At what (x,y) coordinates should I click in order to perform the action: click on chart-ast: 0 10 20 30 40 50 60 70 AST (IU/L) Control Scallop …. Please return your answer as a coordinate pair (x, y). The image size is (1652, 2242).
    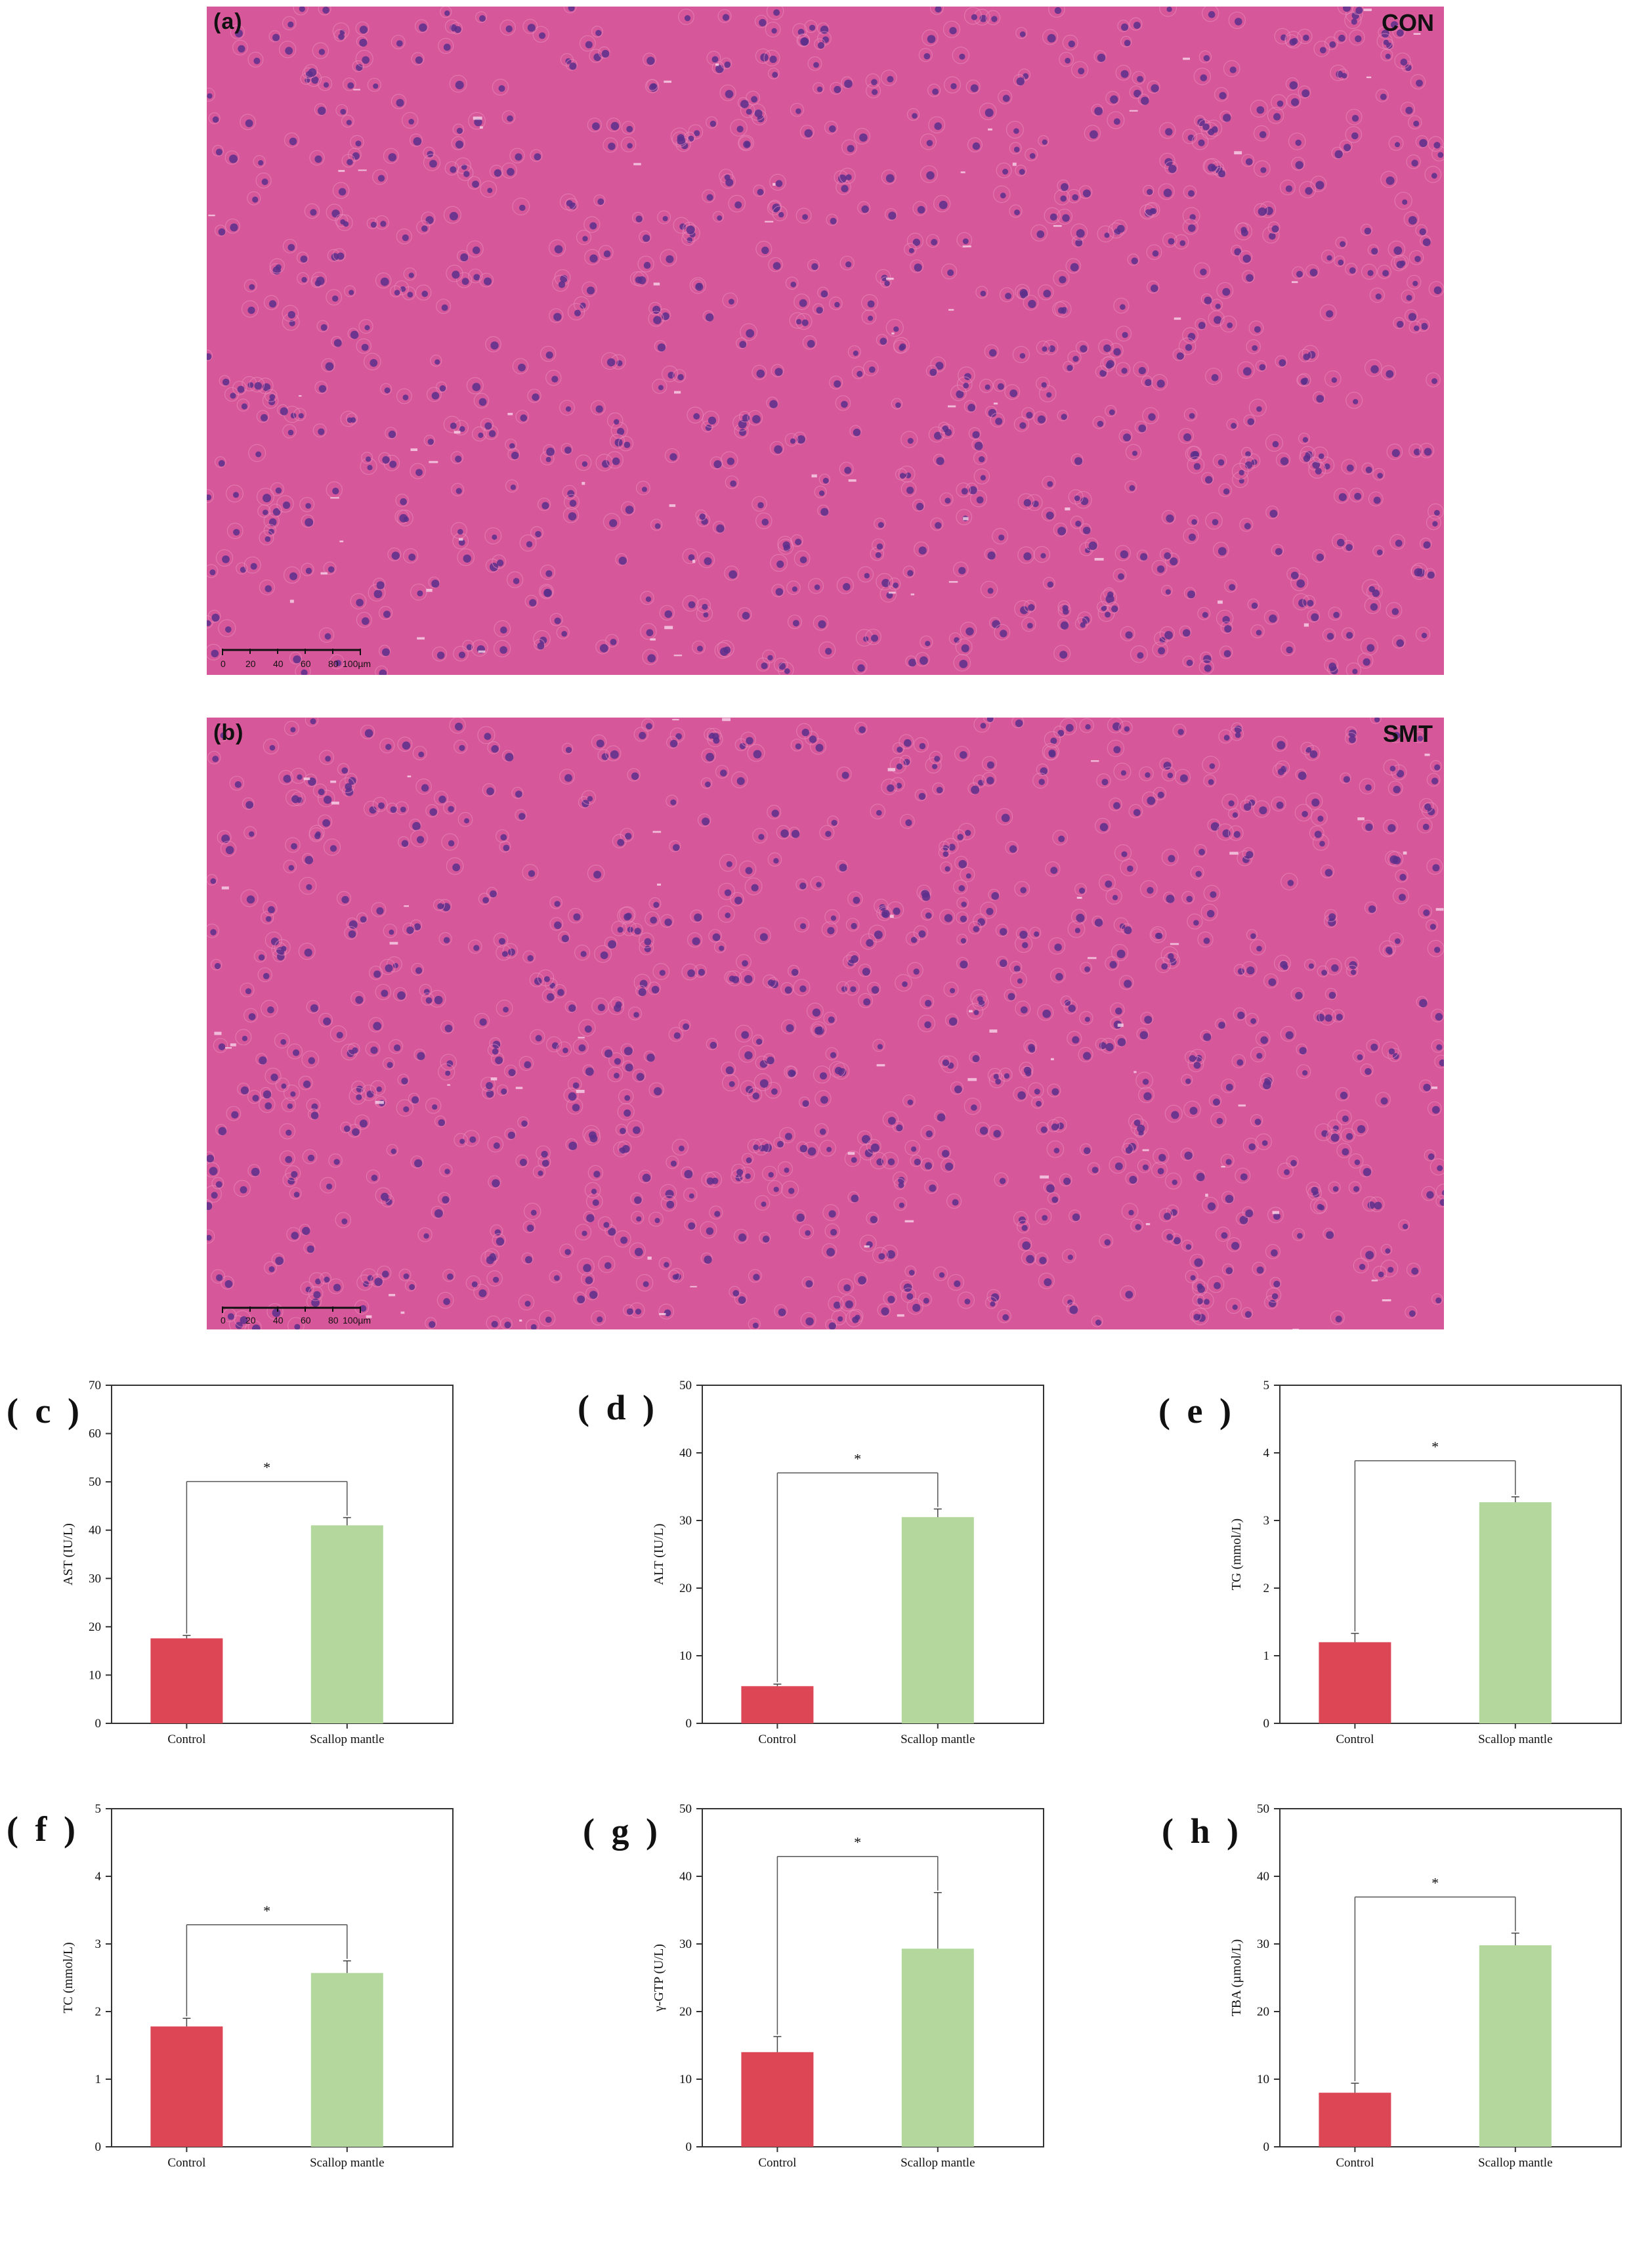
    Looking at the image, I should click on (257, 1562).